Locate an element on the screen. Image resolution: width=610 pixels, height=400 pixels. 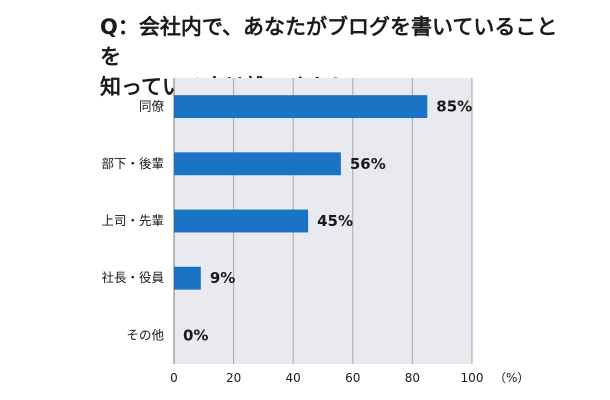
value-label: 0% is located at coordinates (195, 335).